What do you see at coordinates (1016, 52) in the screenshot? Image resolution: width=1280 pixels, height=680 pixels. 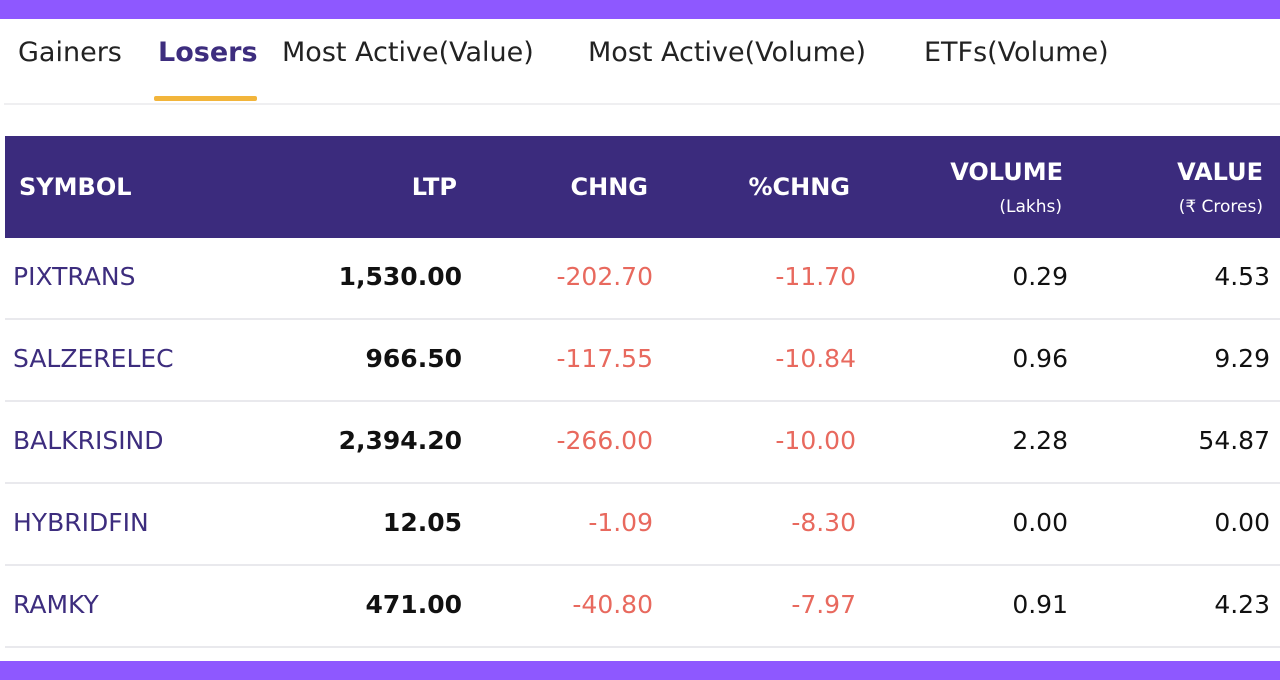 I see `tab-etfs-volume: ETFs(Volume)` at bounding box center [1016, 52].